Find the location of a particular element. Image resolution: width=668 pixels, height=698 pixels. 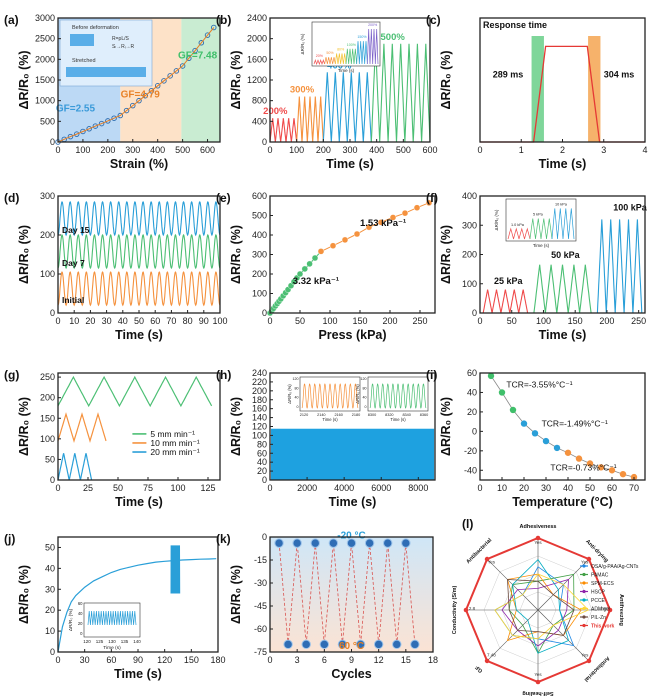

radar-axis-label: GF is located at coordinates (479, 668).